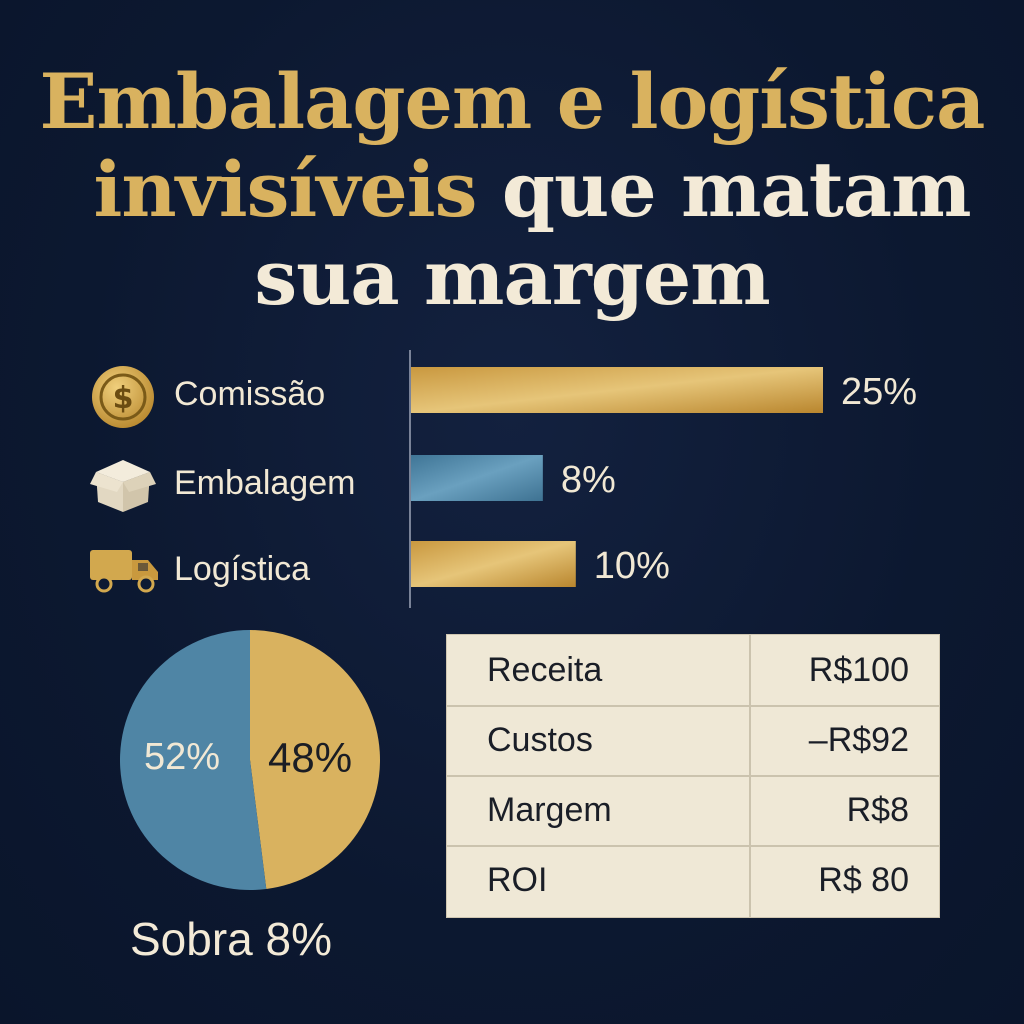 This screenshot has height=1024, width=1024. I want to click on pie-chart-svg, so click(250, 760).